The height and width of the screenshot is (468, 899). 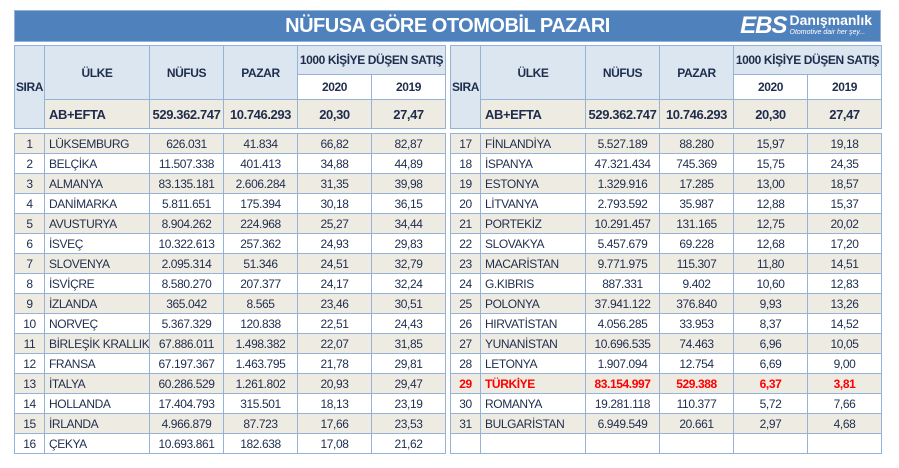 What do you see at coordinates (696, 343) in the screenshot?
I see `cell-market: 74.463` at bounding box center [696, 343].